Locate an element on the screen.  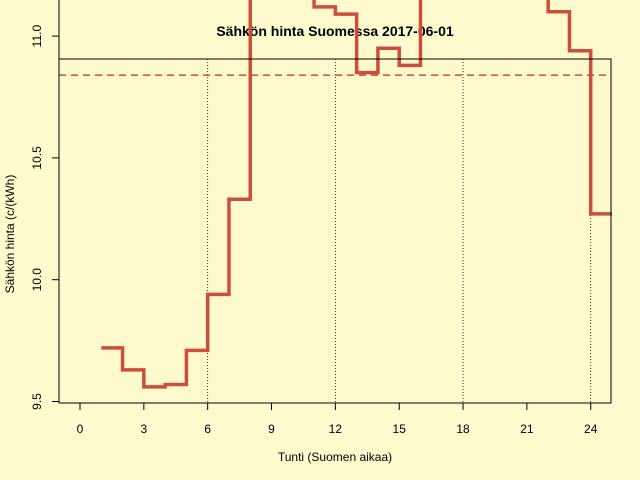
y-axis-label: Sähkön hinta (c/(kWh) is located at coordinates (10, 234).